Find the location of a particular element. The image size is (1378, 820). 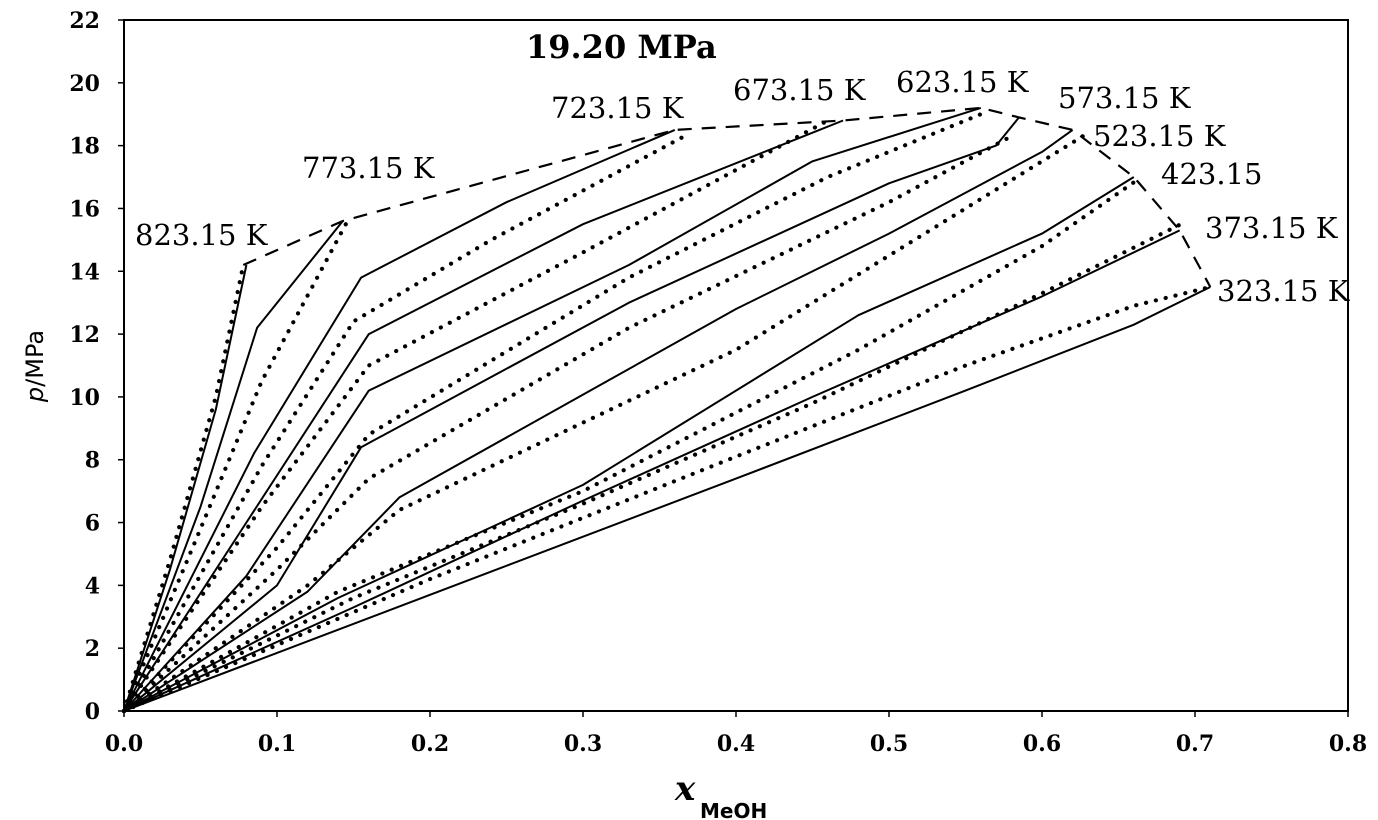

series-label: 723.15 K is located at coordinates (618, 108).